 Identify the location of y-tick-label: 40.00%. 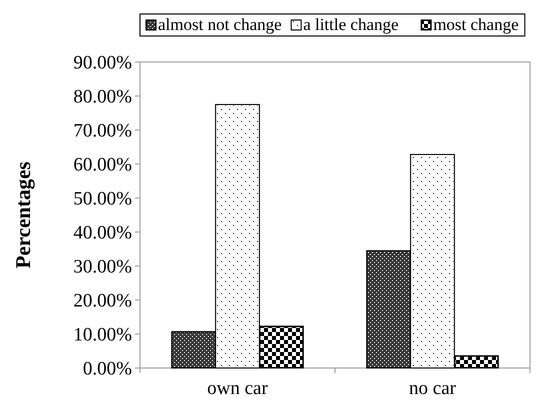
(102, 233).